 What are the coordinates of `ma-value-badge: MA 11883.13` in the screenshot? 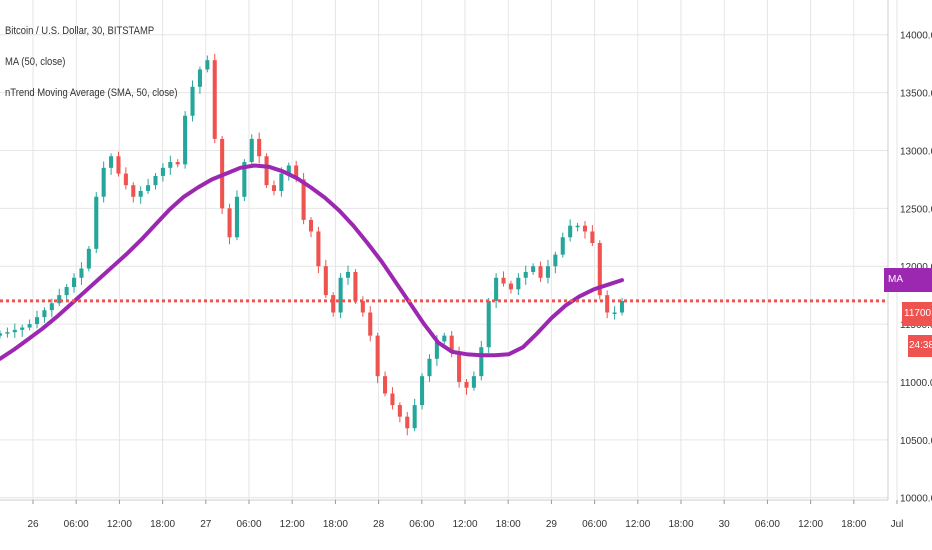 It's located at (908, 288).